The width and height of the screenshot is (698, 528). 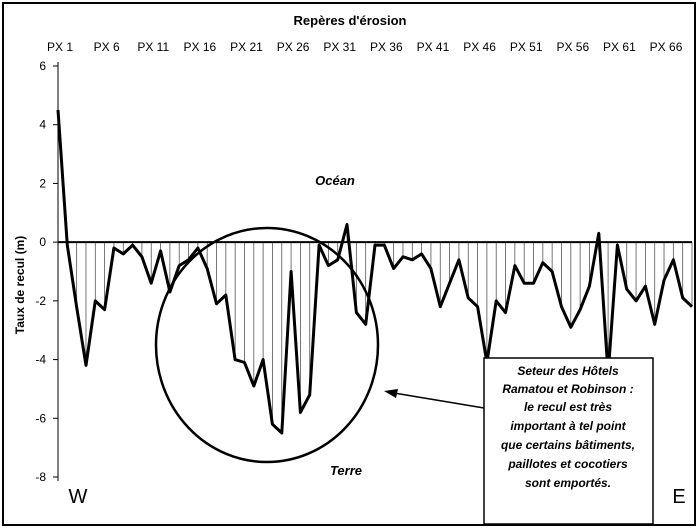 I want to click on chart-title: Repères d'érosion, so click(x=350, y=20).